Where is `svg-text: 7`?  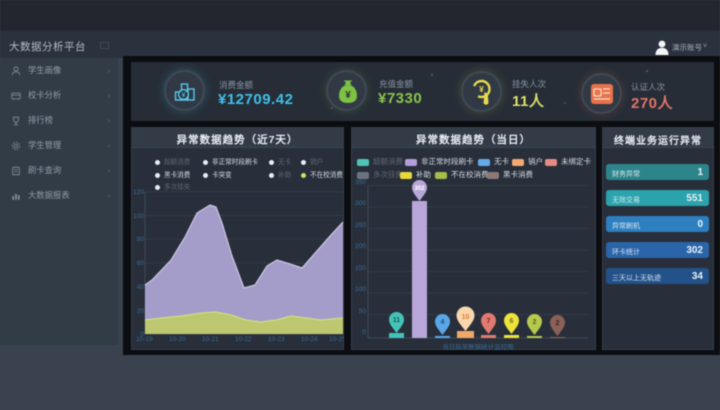 svg-text: 7 is located at coordinates (489, 321).